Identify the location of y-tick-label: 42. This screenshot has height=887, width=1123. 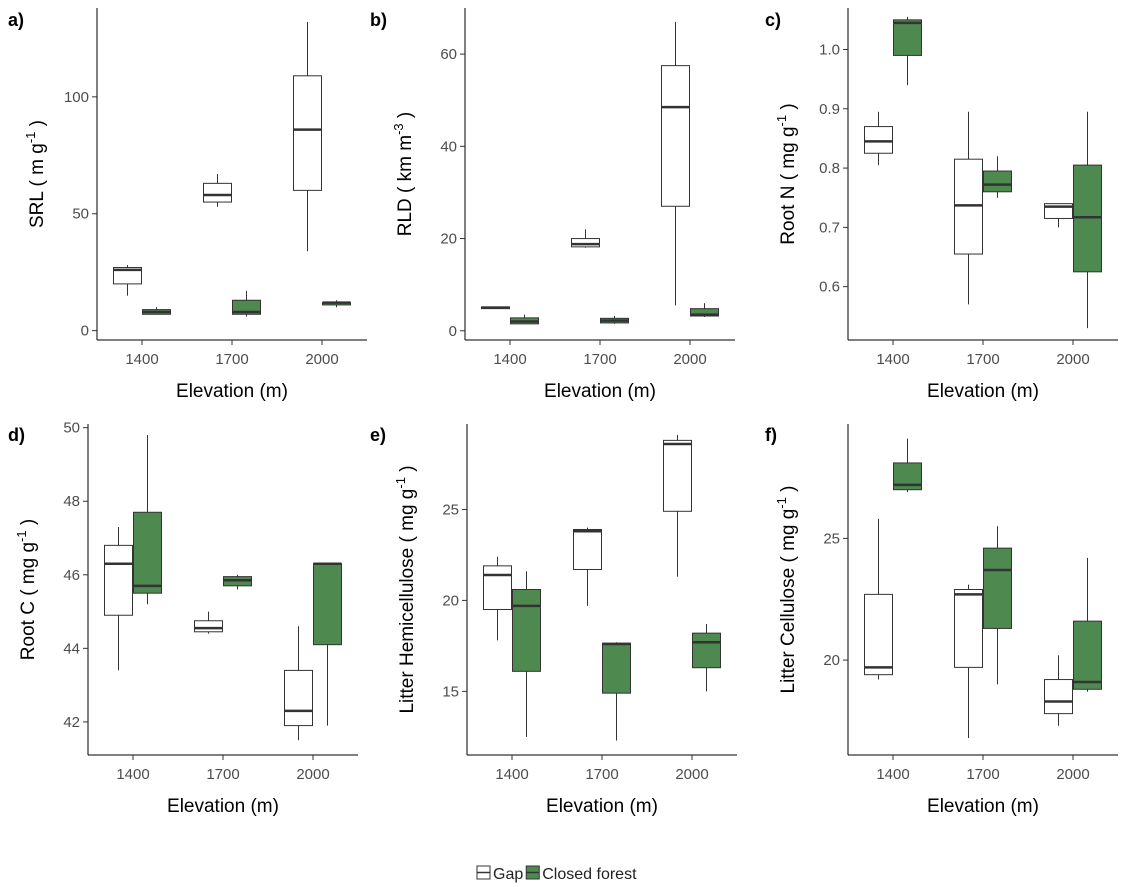
(71, 722).